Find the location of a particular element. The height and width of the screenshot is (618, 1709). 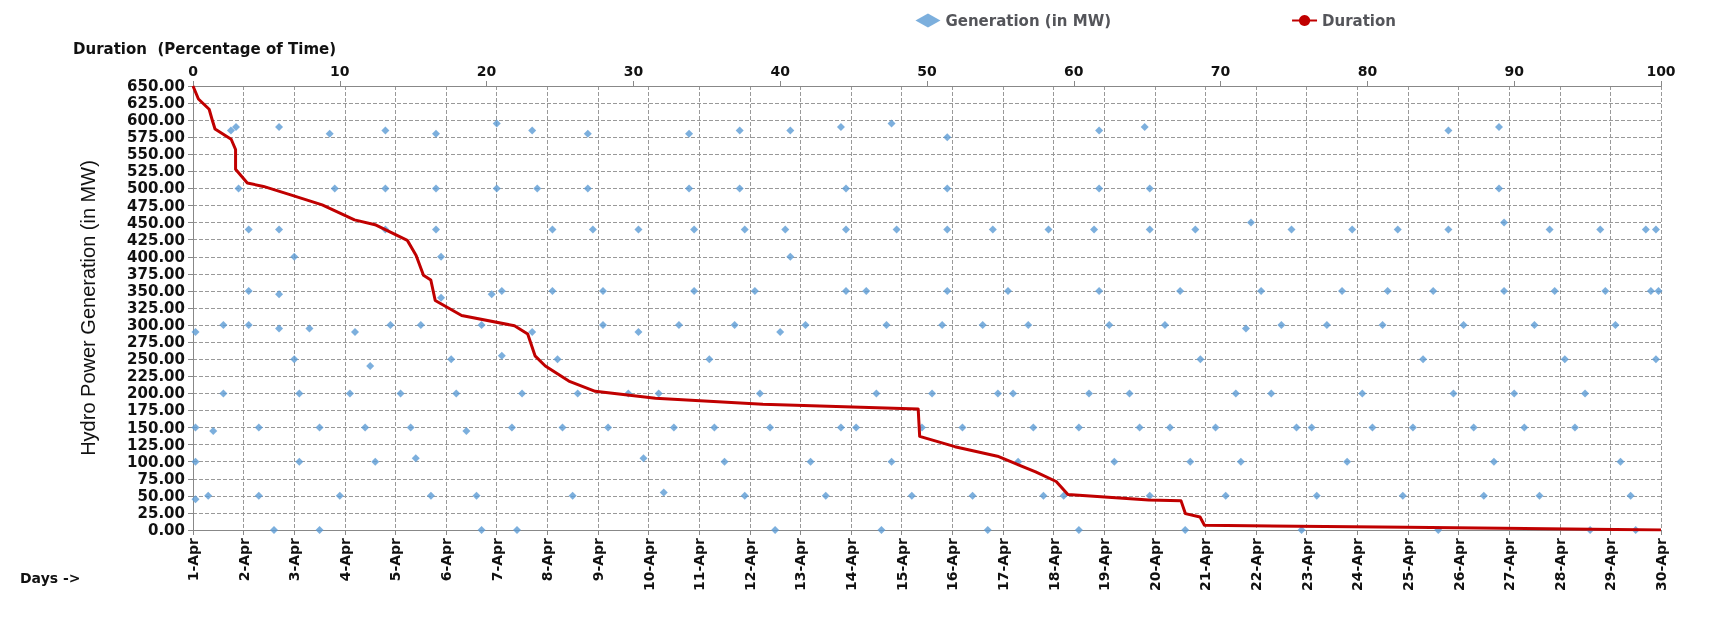

x-tick-label: 25-Apr is located at coordinates (1407, 564).